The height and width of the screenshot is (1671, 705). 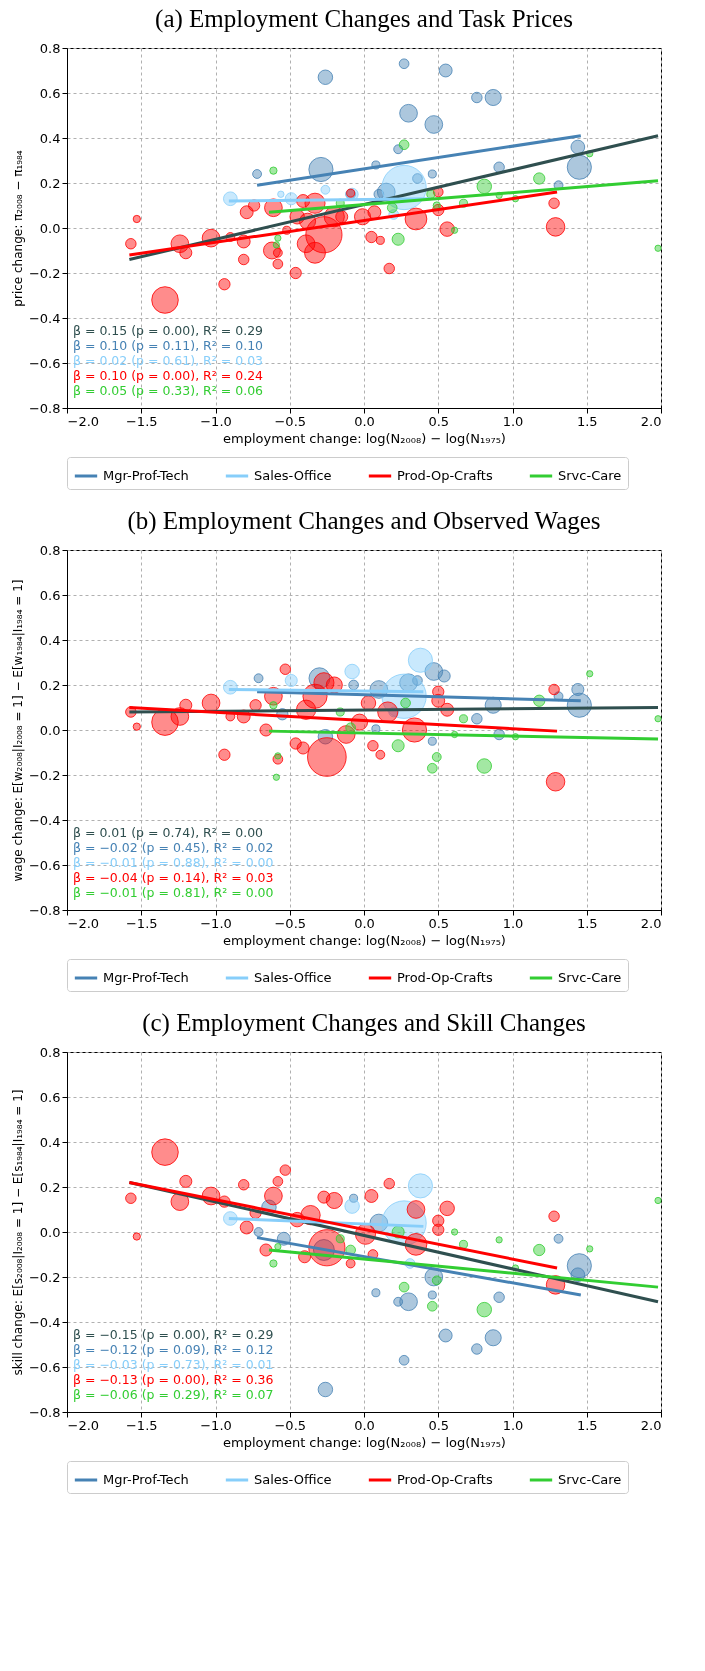 I want to click on annotation: β = −0.01 (p = 0.88), R² = 0.00, so click(x=173, y=862).